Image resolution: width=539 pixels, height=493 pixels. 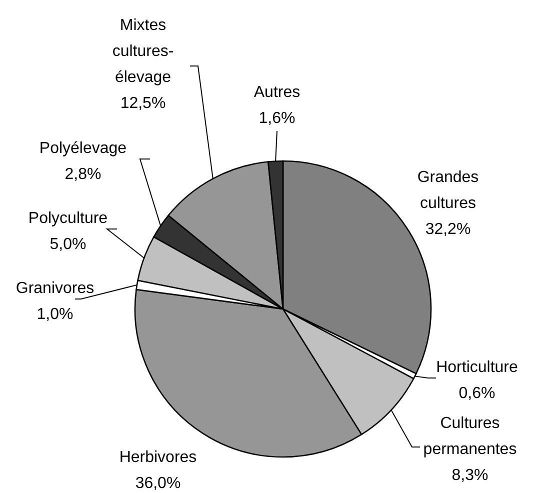 What do you see at coordinates (158, 457) in the screenshot?
I see `slice-label: Herbivores` at bounding box center [158, 457].